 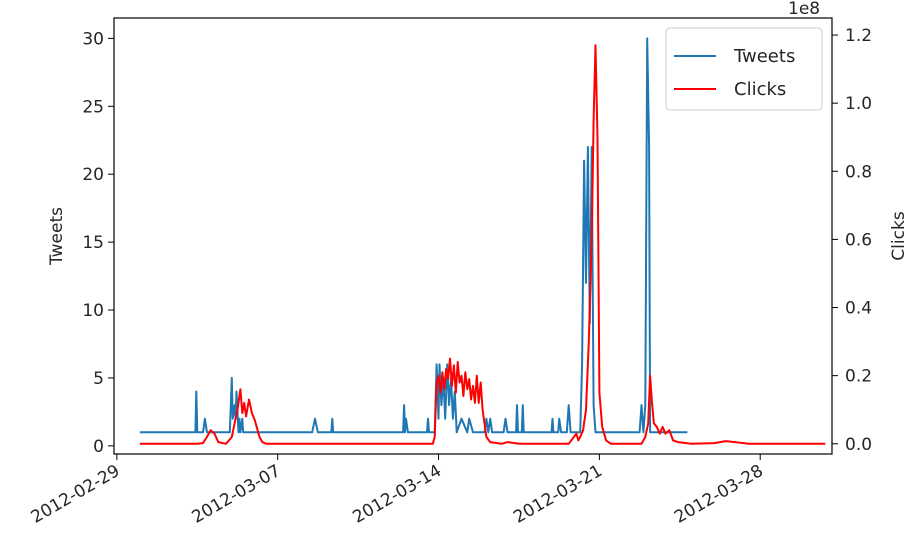 I want to click on y-right-tick-label: 0.0, so click(x=858, y=445).